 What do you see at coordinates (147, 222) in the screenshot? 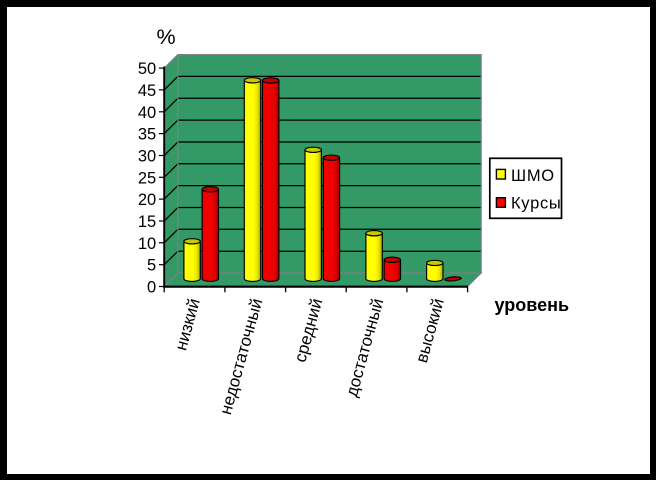
I see `svg-text: 15` at bounding box center [147, 222].